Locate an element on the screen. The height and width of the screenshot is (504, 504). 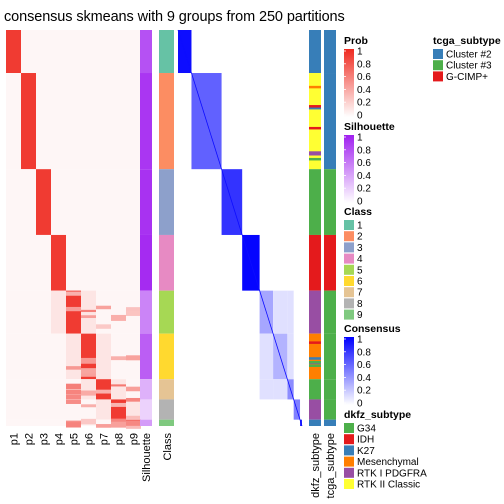
class-legend-label-4: 4 is located at coordinates (360, 259).